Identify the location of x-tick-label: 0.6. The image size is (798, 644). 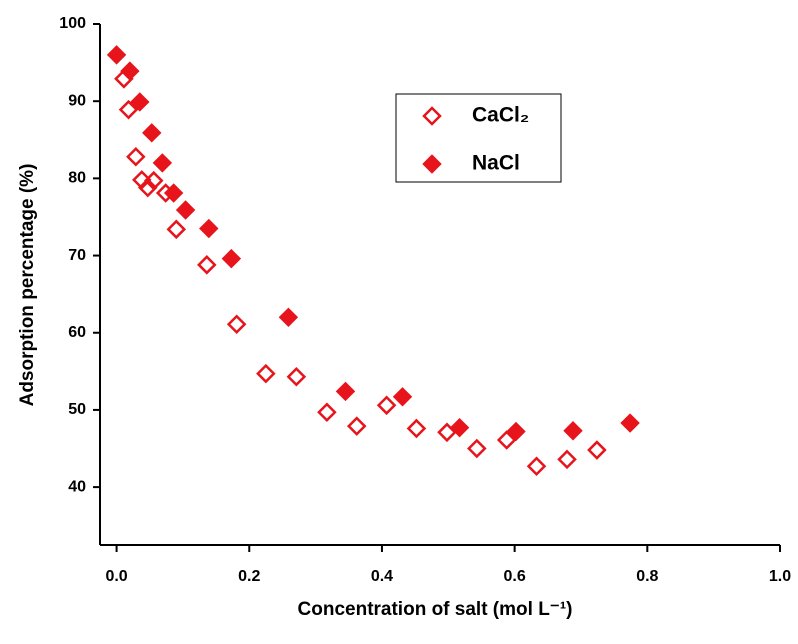
(515, 576).